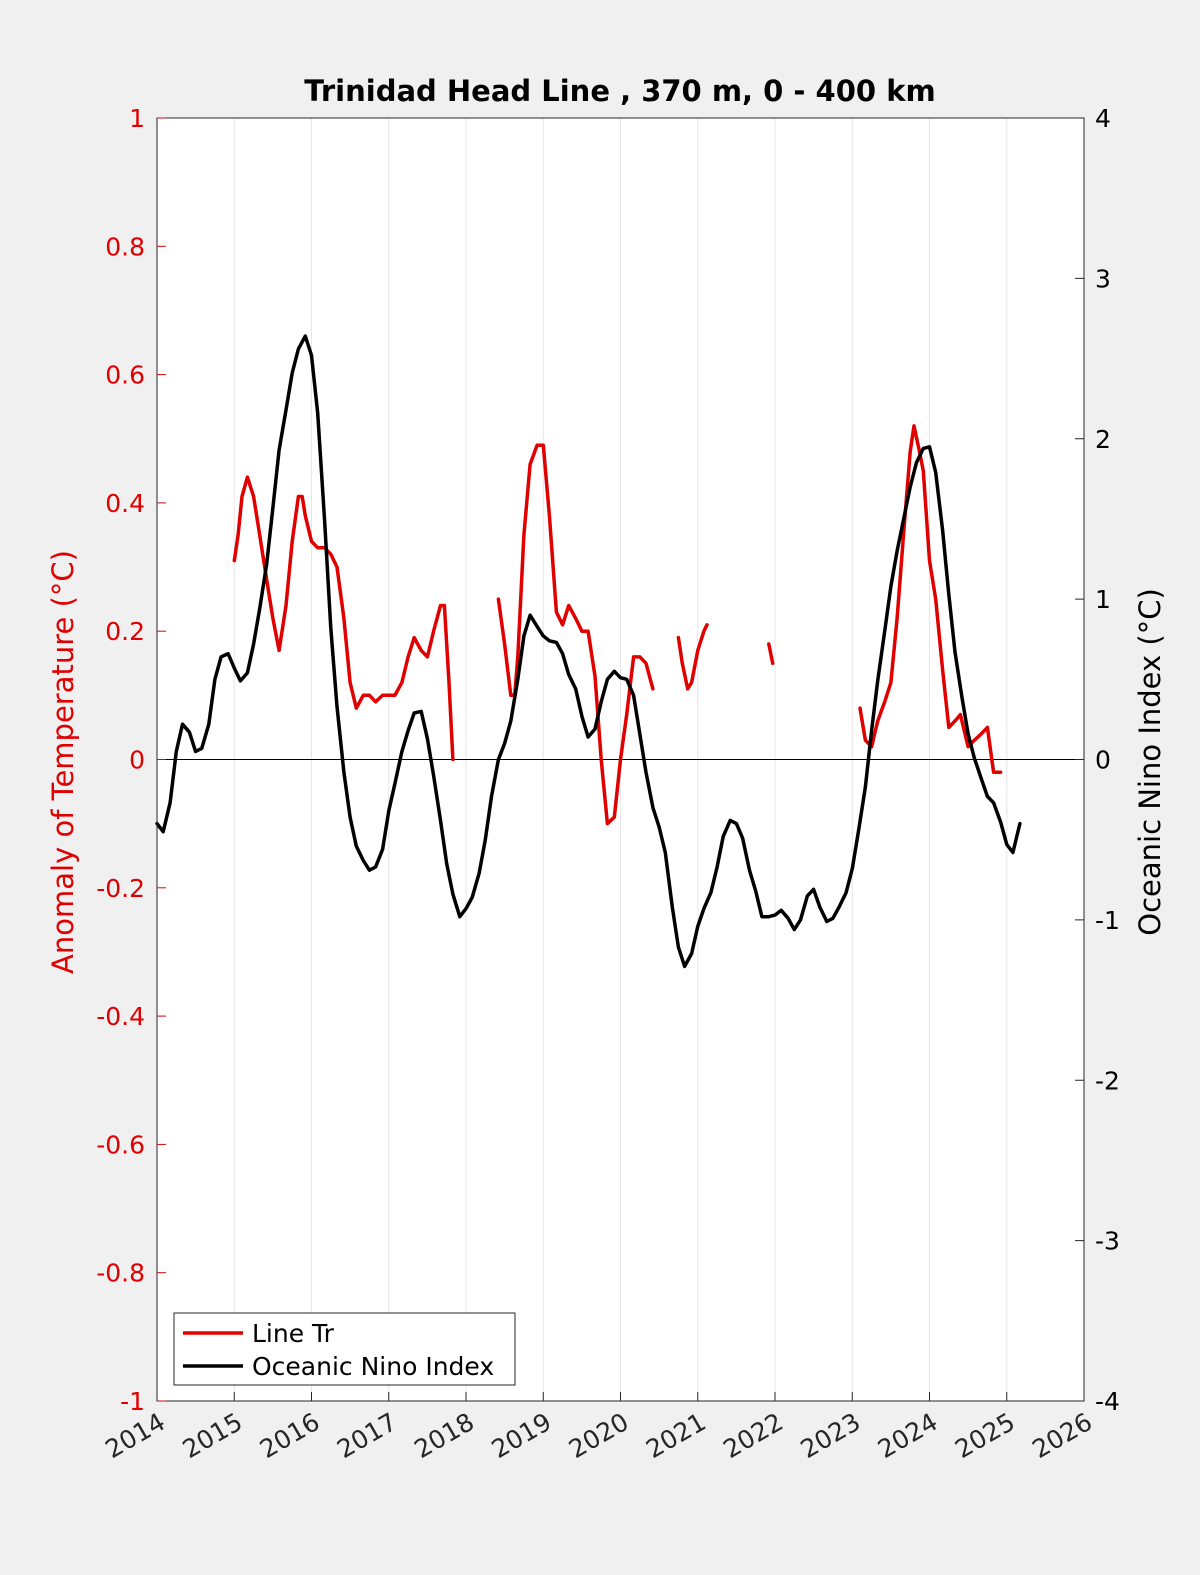 Image resolution: width=1200 pixels, height=1575 pixels. What do you see at coordinates (1107, 1241) in the screenshot?
I see `right-tick-label: -3` at bounding box center [1107, 1241].